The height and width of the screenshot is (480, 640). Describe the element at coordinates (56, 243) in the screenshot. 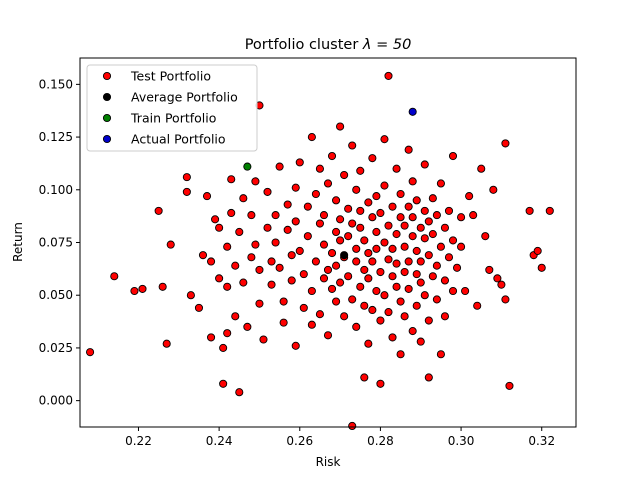

I see `y-tick-label: 0.075` at that location.